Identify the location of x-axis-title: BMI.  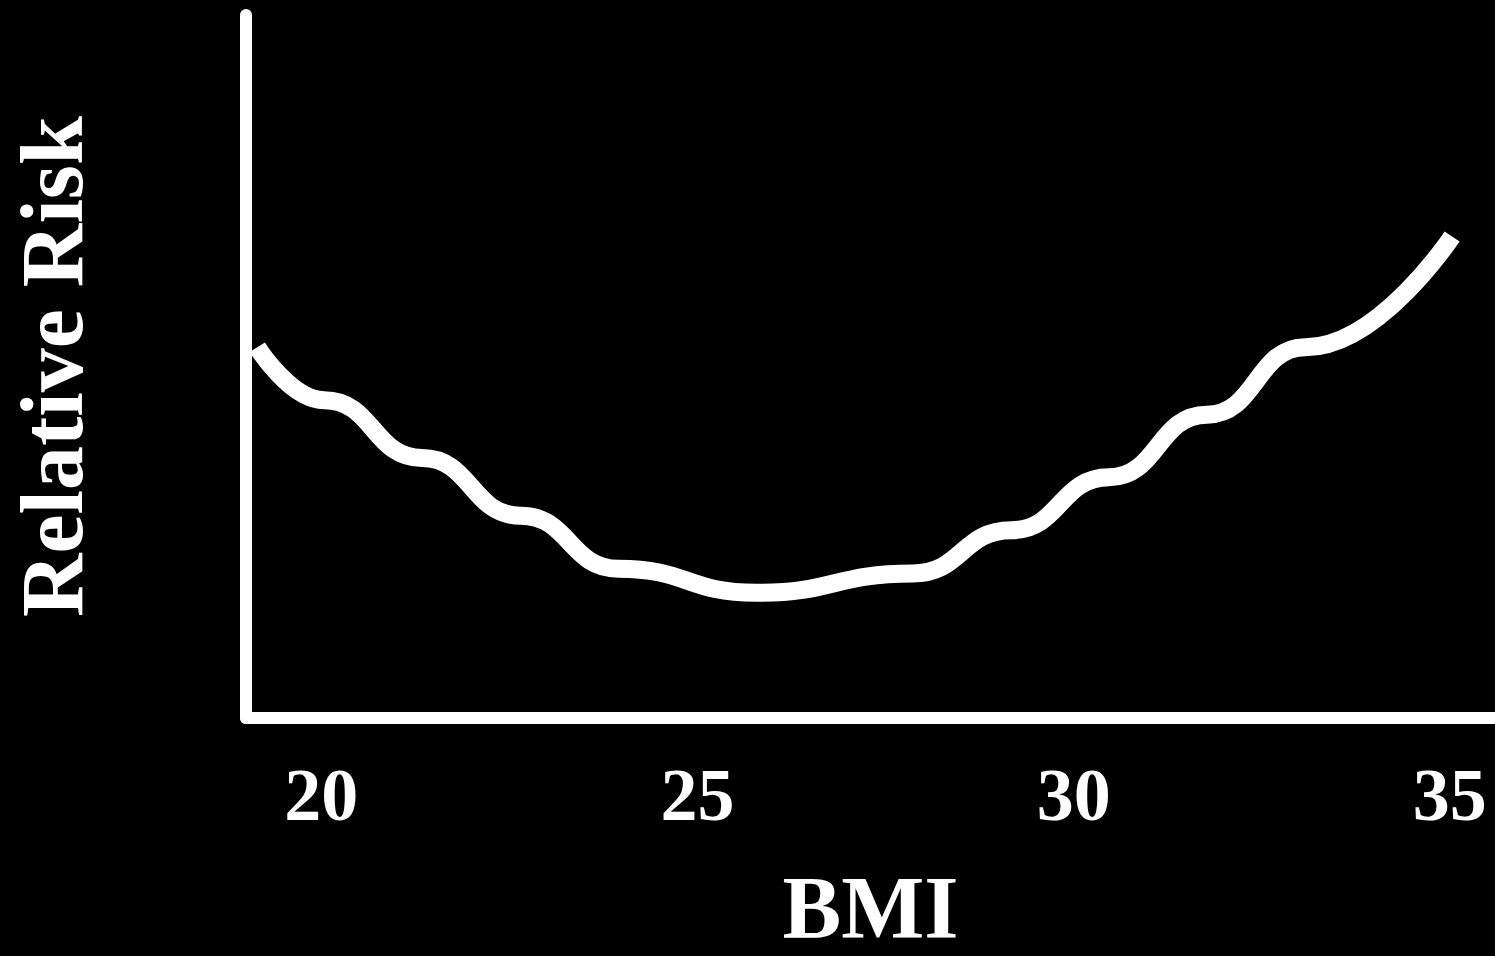
(870, 907).